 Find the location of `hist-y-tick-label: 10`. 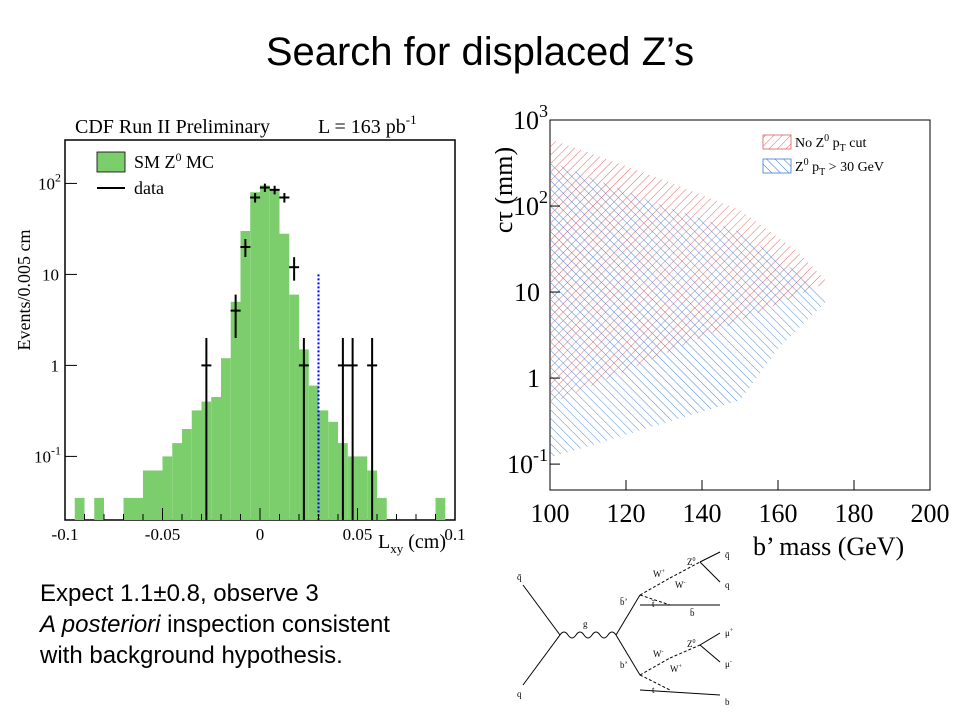

hist-y-tick-label: 10 is located at coordinates (50, 274).